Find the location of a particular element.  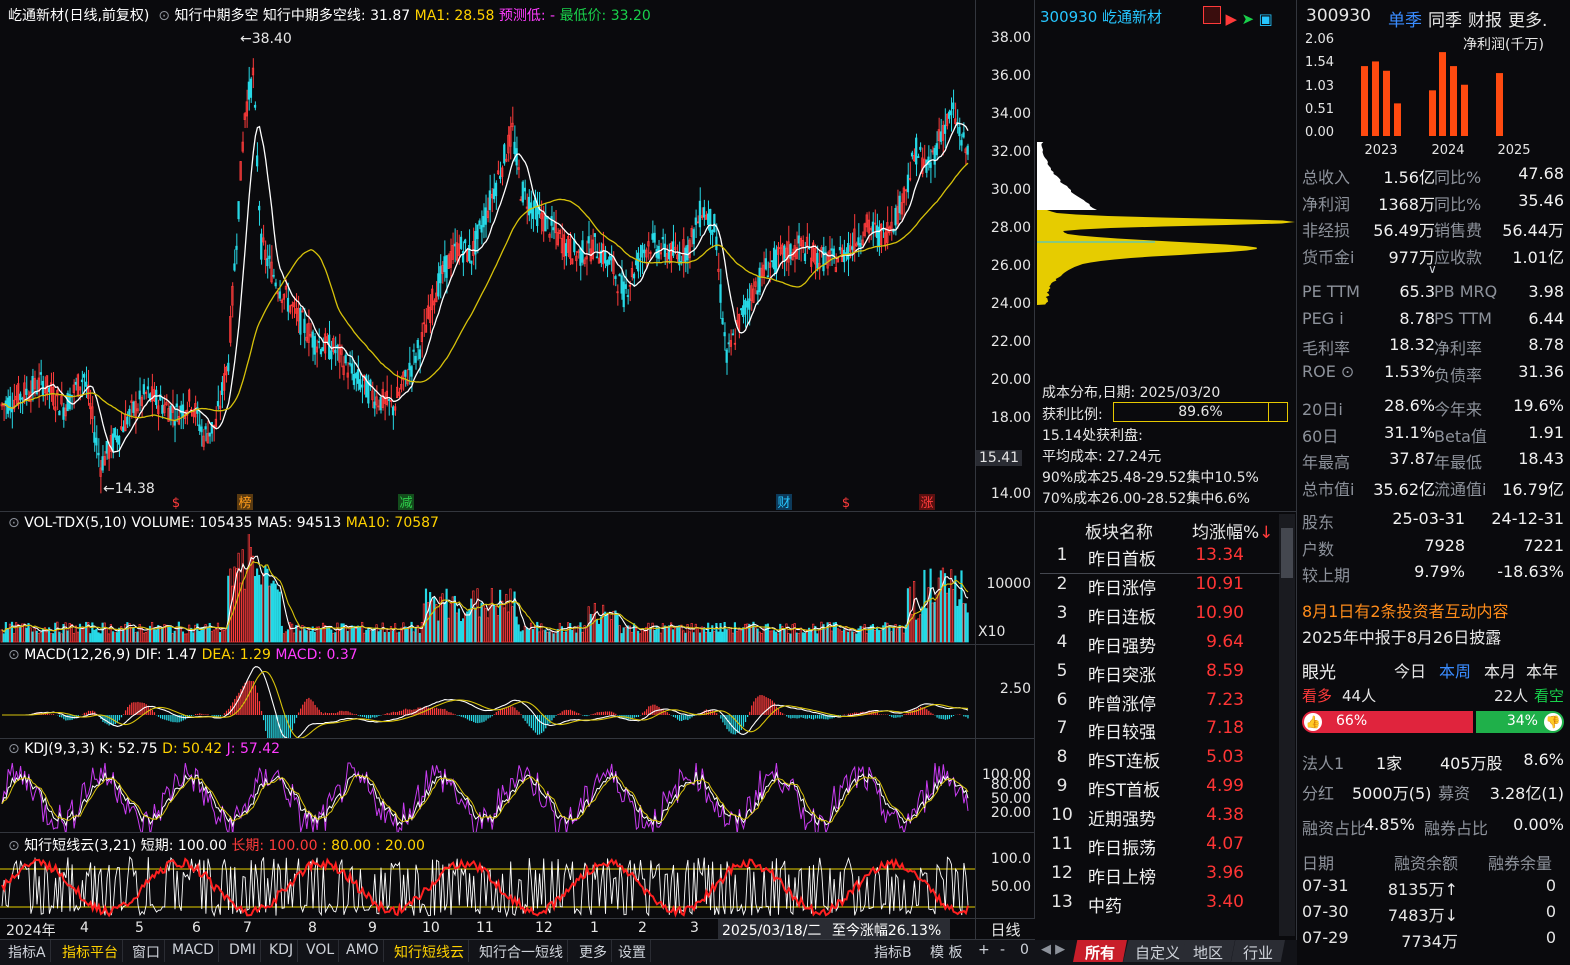

fin-tab: 更多. is located at coordinates (1528, 21).